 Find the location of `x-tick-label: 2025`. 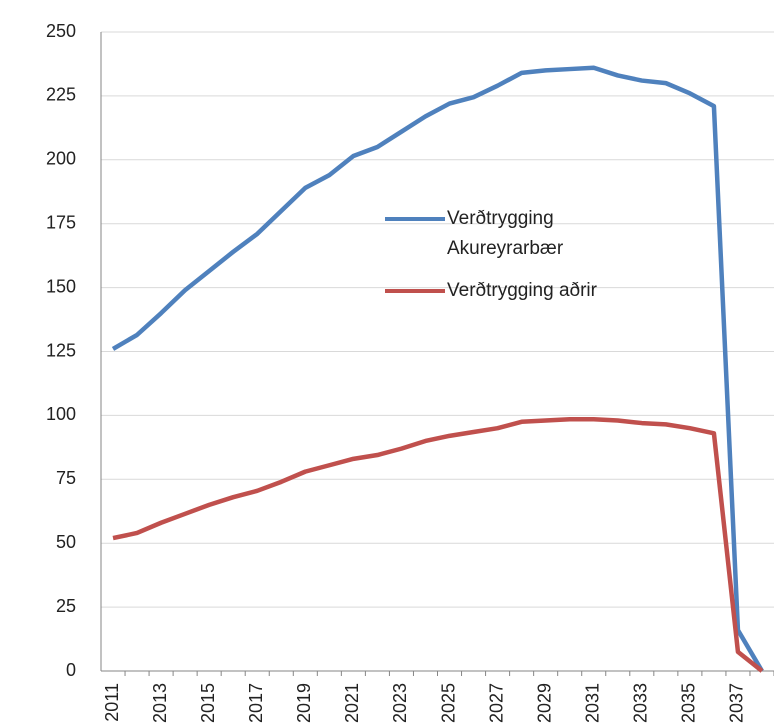

x-tick-label: 2025 is located at coordinates (448, 703).